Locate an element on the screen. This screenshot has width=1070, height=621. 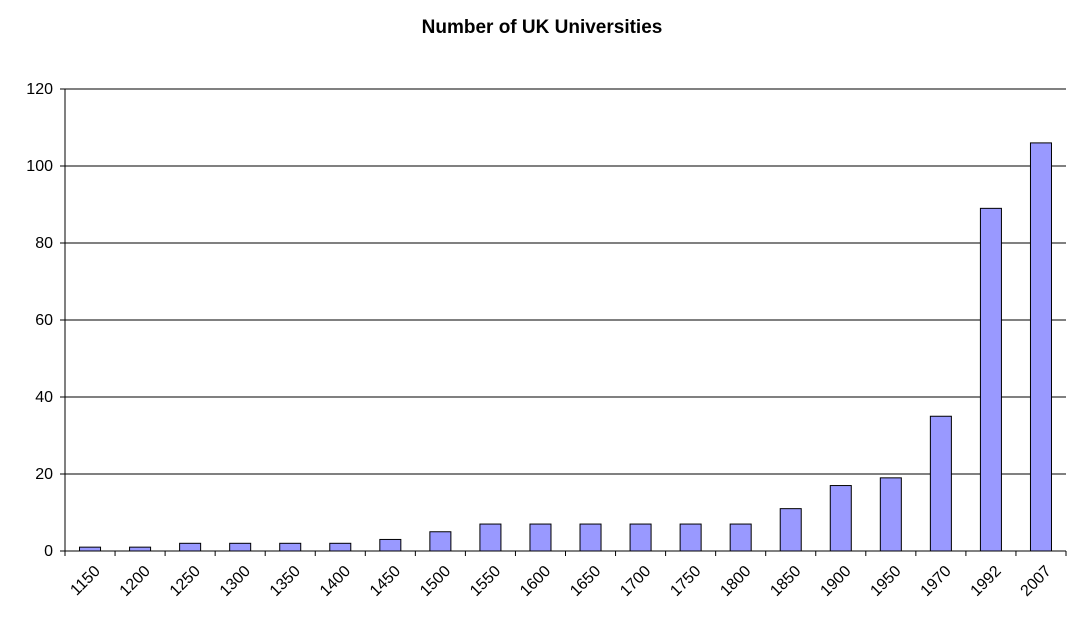
x-tick-label: 1200 is located at coordinates (135, 581).